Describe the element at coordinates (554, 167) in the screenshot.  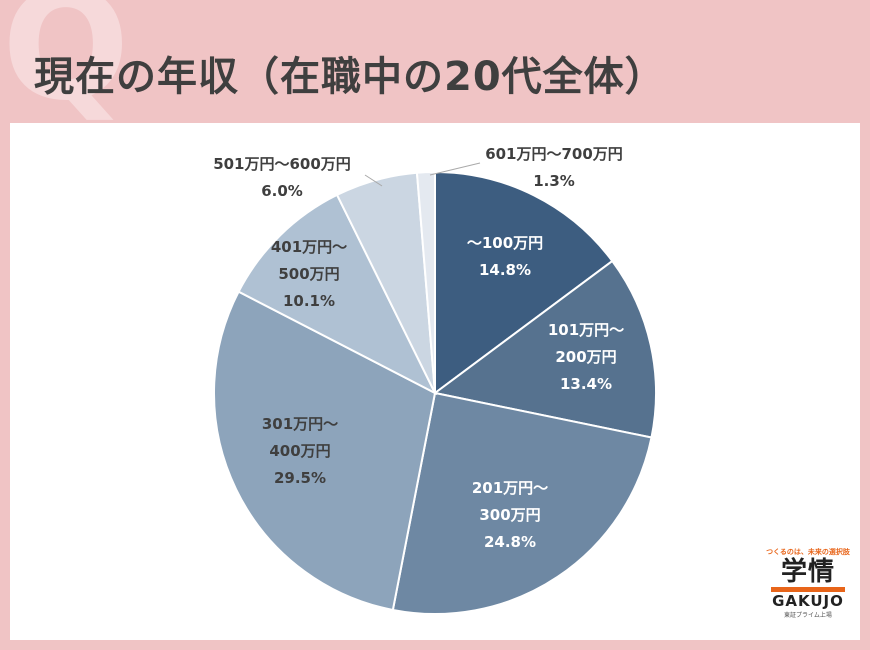
I see `slice-label-7: 601万円～700万円 1.3%` at that location.